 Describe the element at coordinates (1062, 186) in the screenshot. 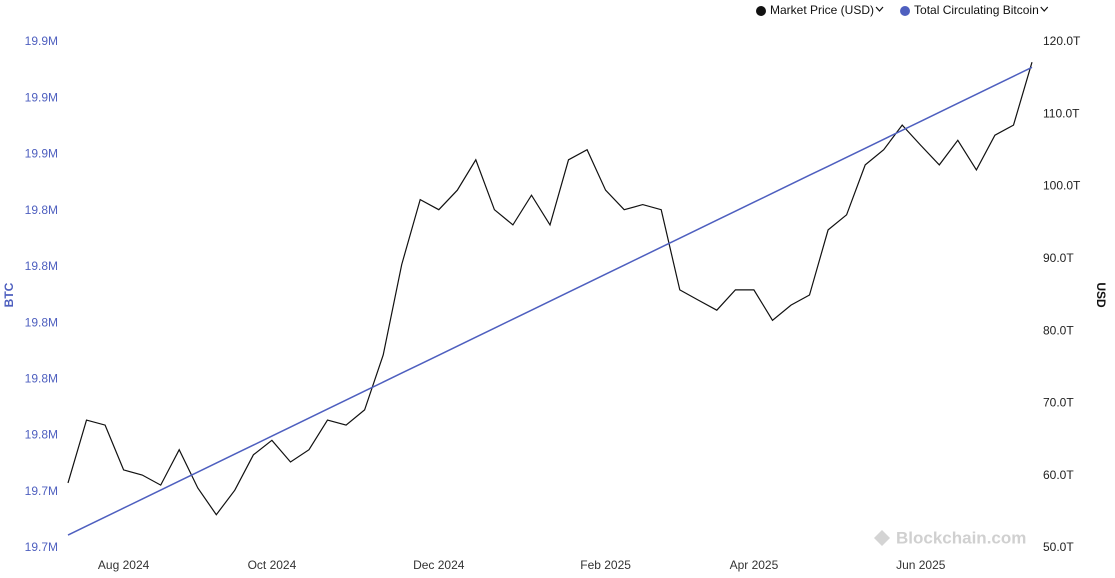

I see `y2-tick-label: 100.0T` at that location.